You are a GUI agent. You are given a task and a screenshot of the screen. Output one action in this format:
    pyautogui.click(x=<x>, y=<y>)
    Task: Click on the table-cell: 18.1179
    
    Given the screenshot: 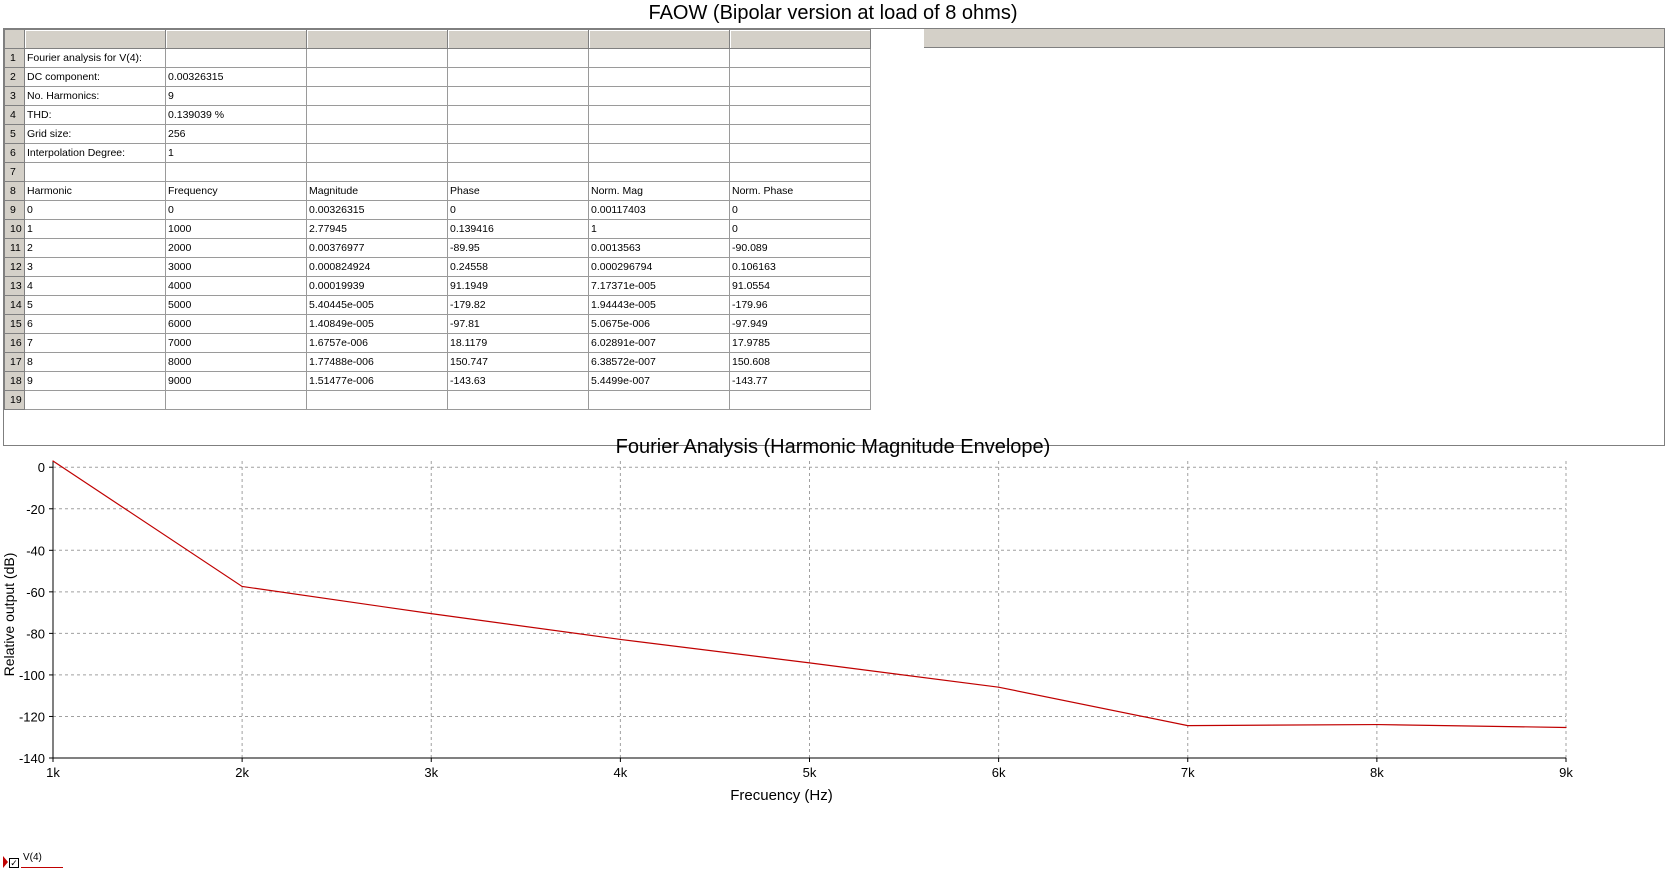 What is the action you would take?
    pyautogui.click(x=518, y=343)
    